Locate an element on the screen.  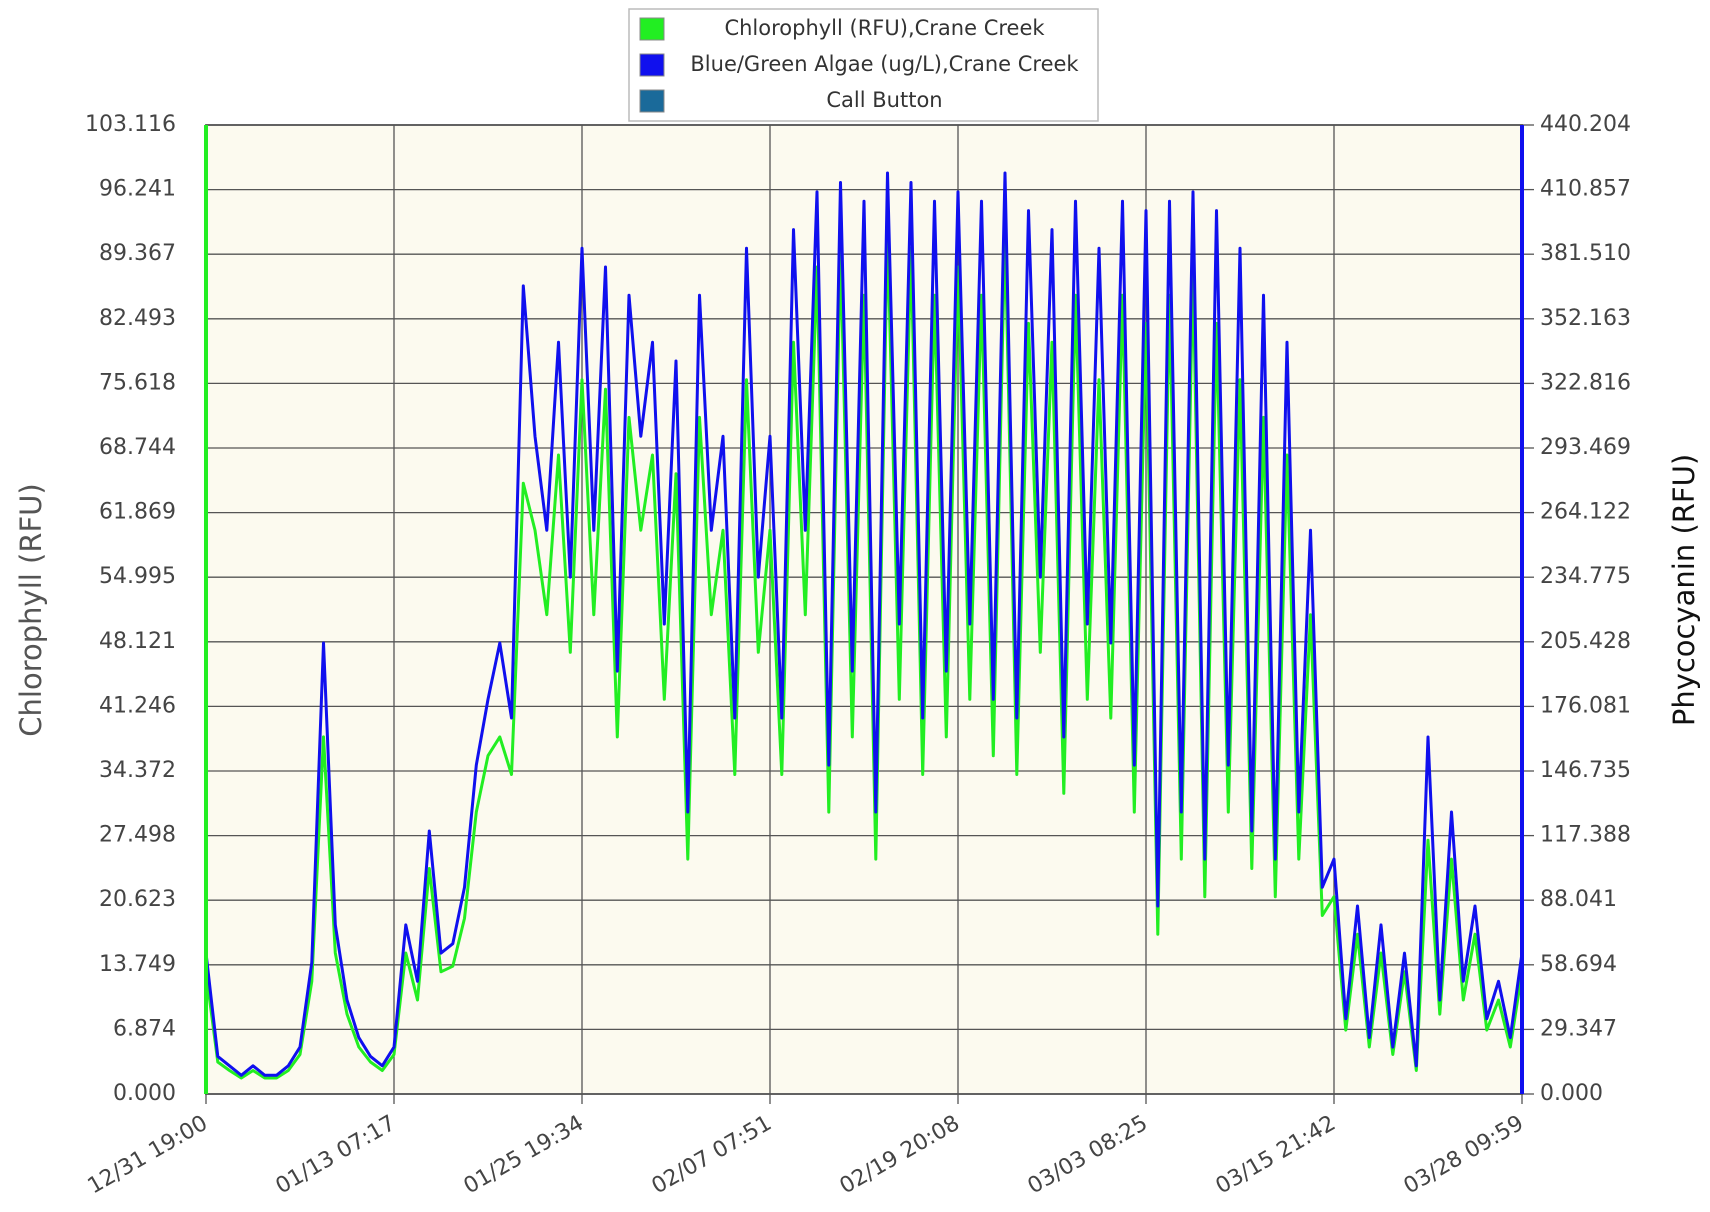
y-tick-label: 96.241 is located at coordinates (137, 189).